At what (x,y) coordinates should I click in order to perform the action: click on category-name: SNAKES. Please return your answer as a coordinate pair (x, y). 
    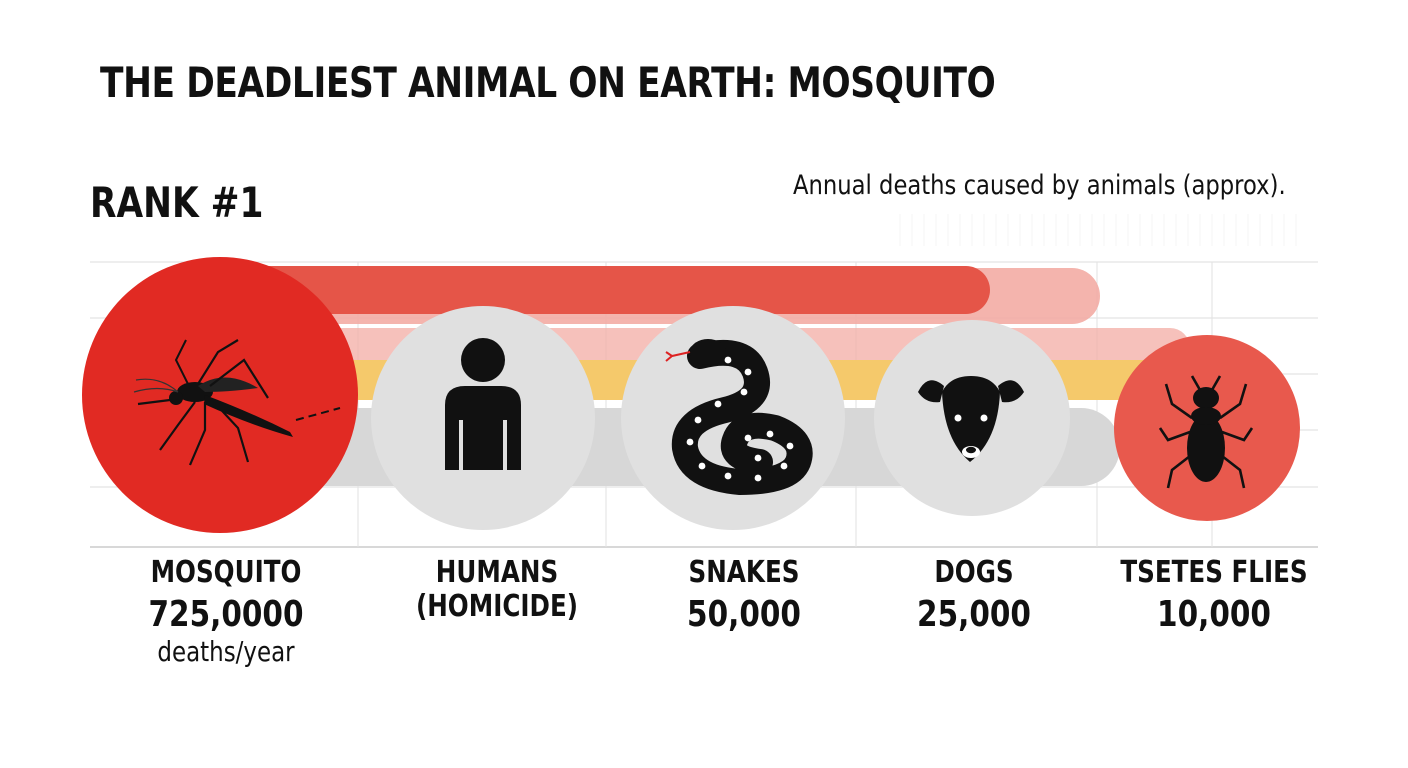
    Looking at the image, I should click on (744, 572).